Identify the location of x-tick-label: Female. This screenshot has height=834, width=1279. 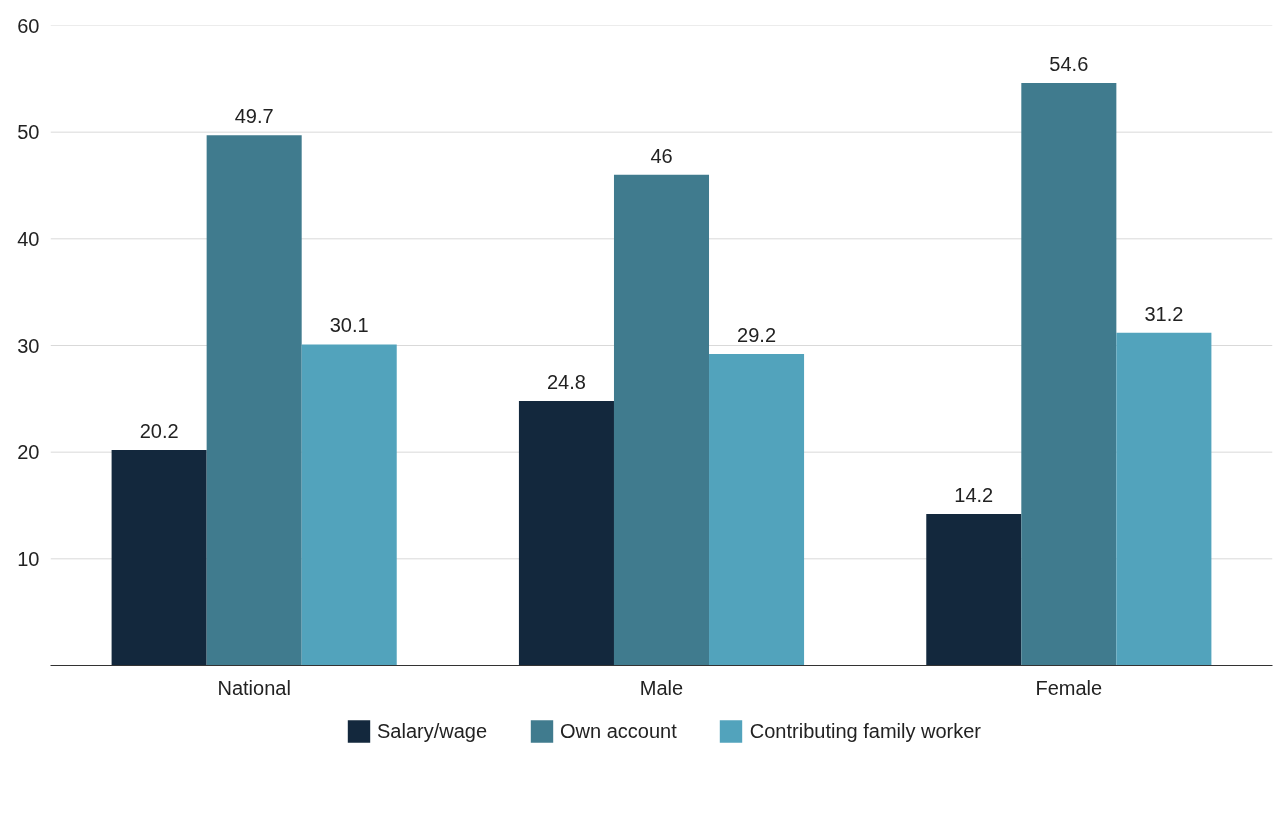
(1069, 687).